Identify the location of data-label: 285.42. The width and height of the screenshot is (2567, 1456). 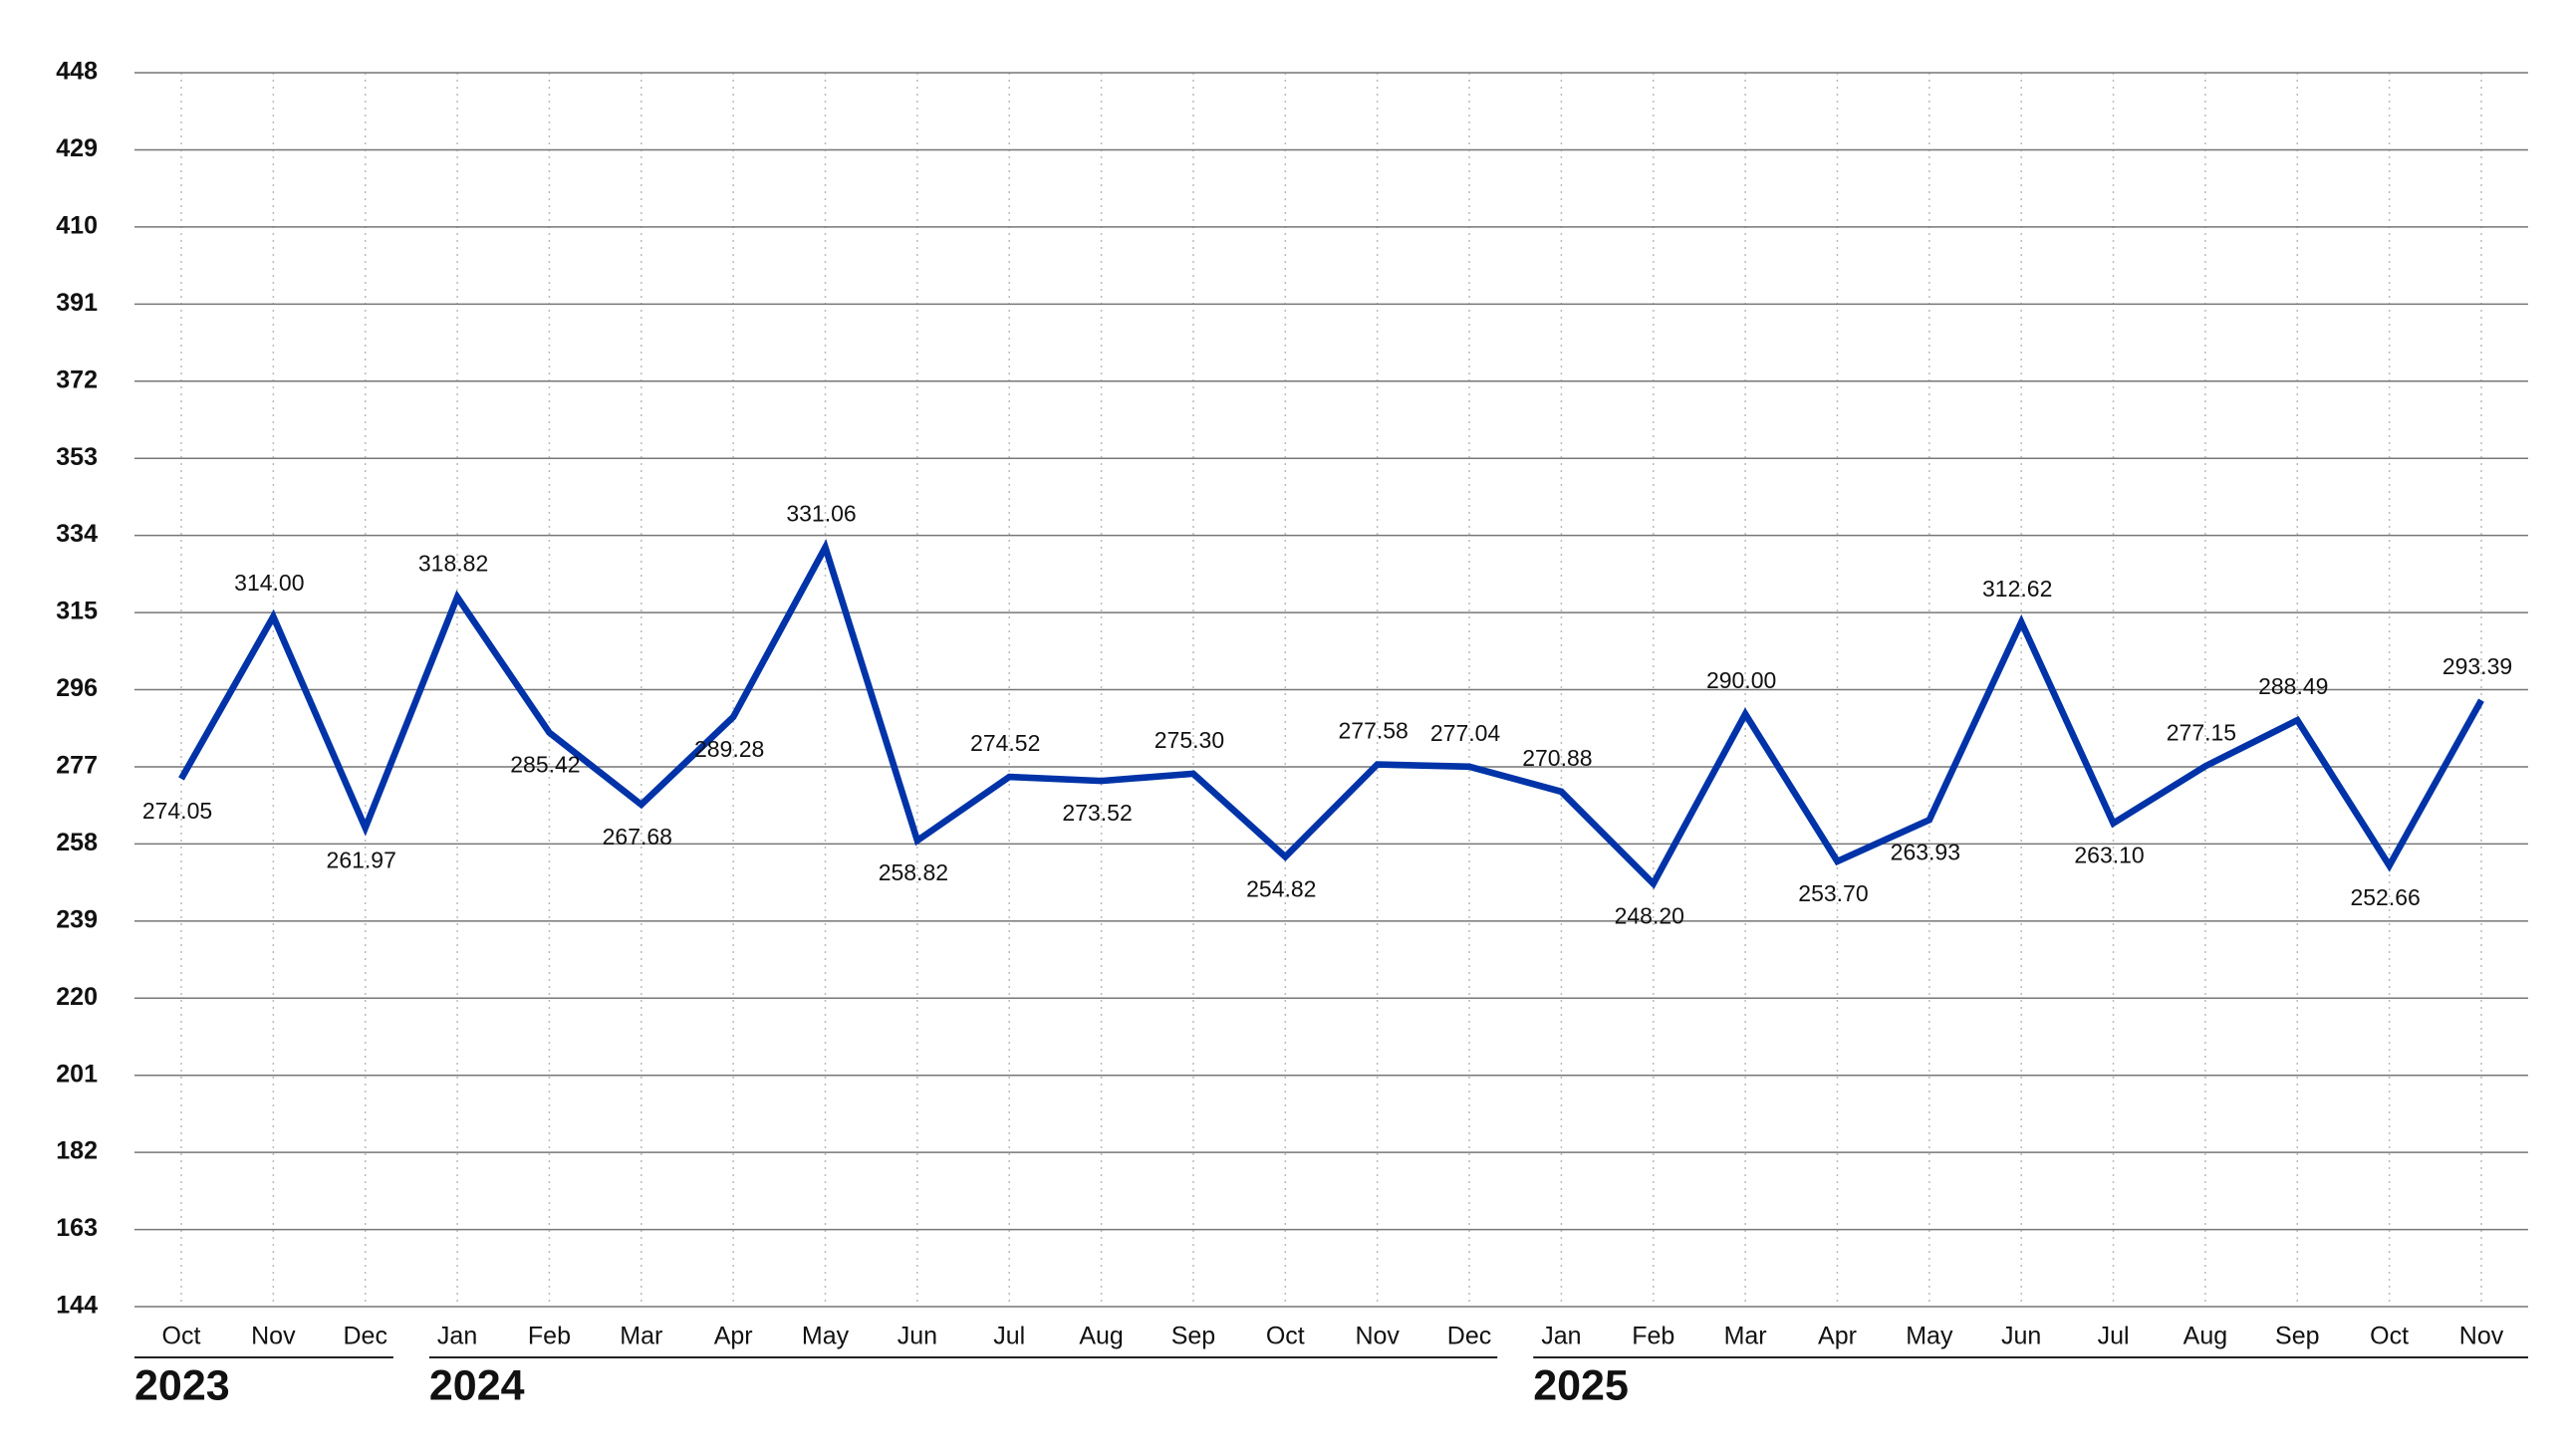
(545, 765).